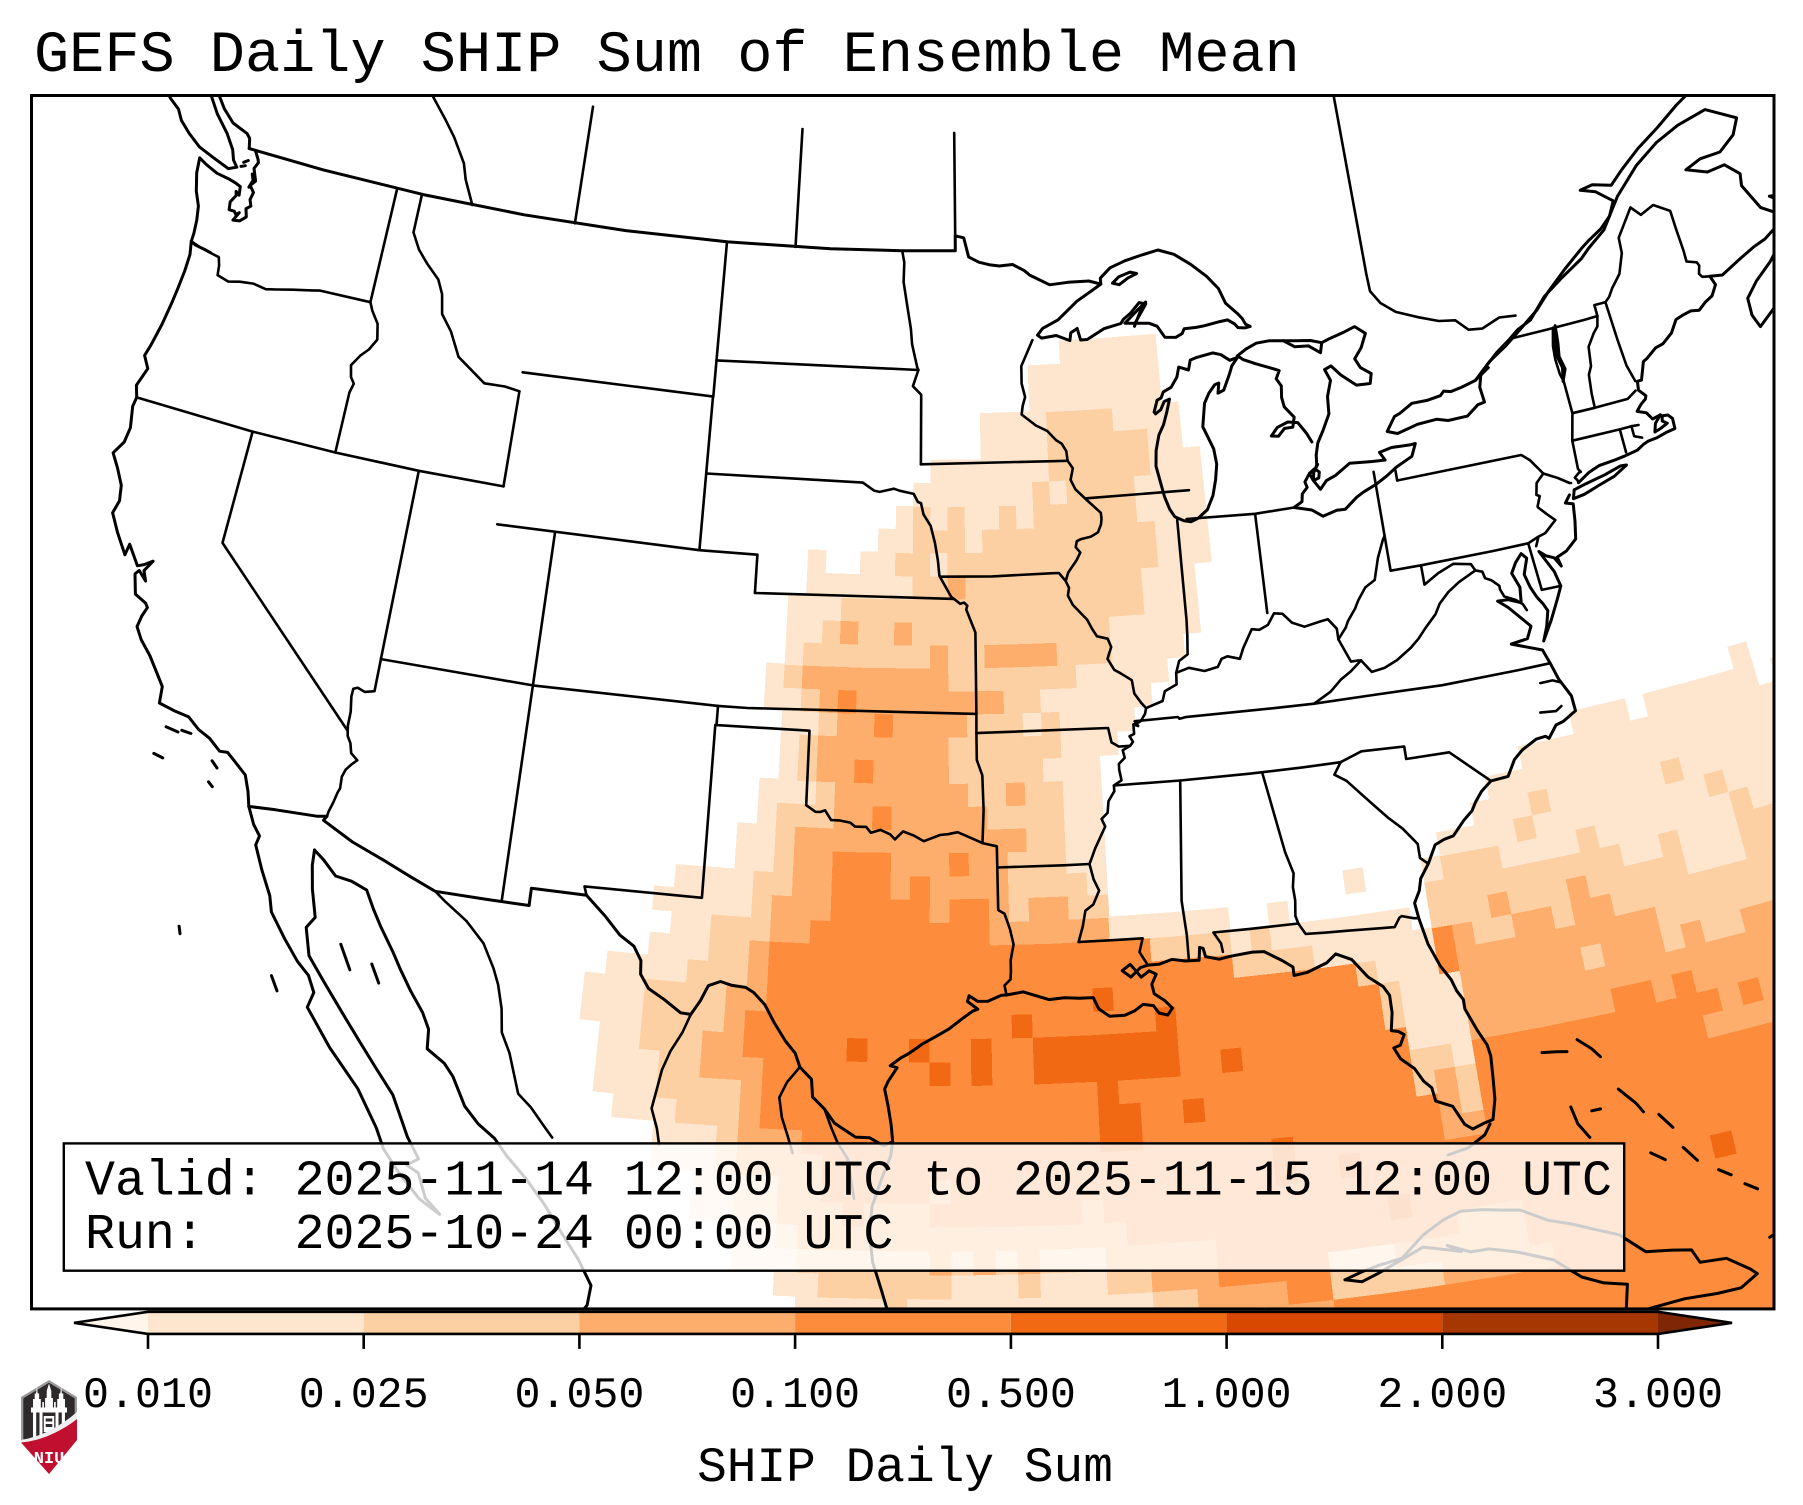 The image size is (1803, 1505). I want to click on svg-text: 0.050, so click(579, 1396).